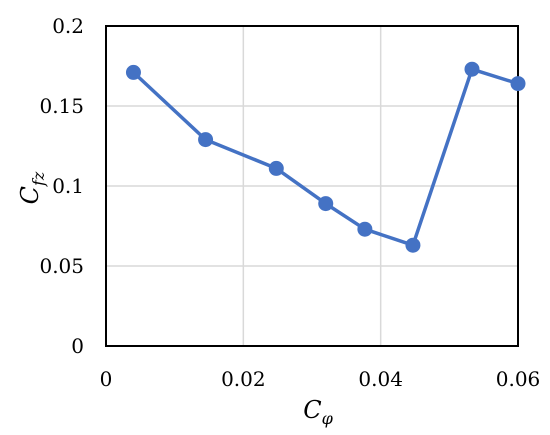 Image resolution: width=550 pixels, height=435 pixels. Describe the element at coordinates (77, 346) in the screenshot. I see `y-tick-label: 0` at that location.